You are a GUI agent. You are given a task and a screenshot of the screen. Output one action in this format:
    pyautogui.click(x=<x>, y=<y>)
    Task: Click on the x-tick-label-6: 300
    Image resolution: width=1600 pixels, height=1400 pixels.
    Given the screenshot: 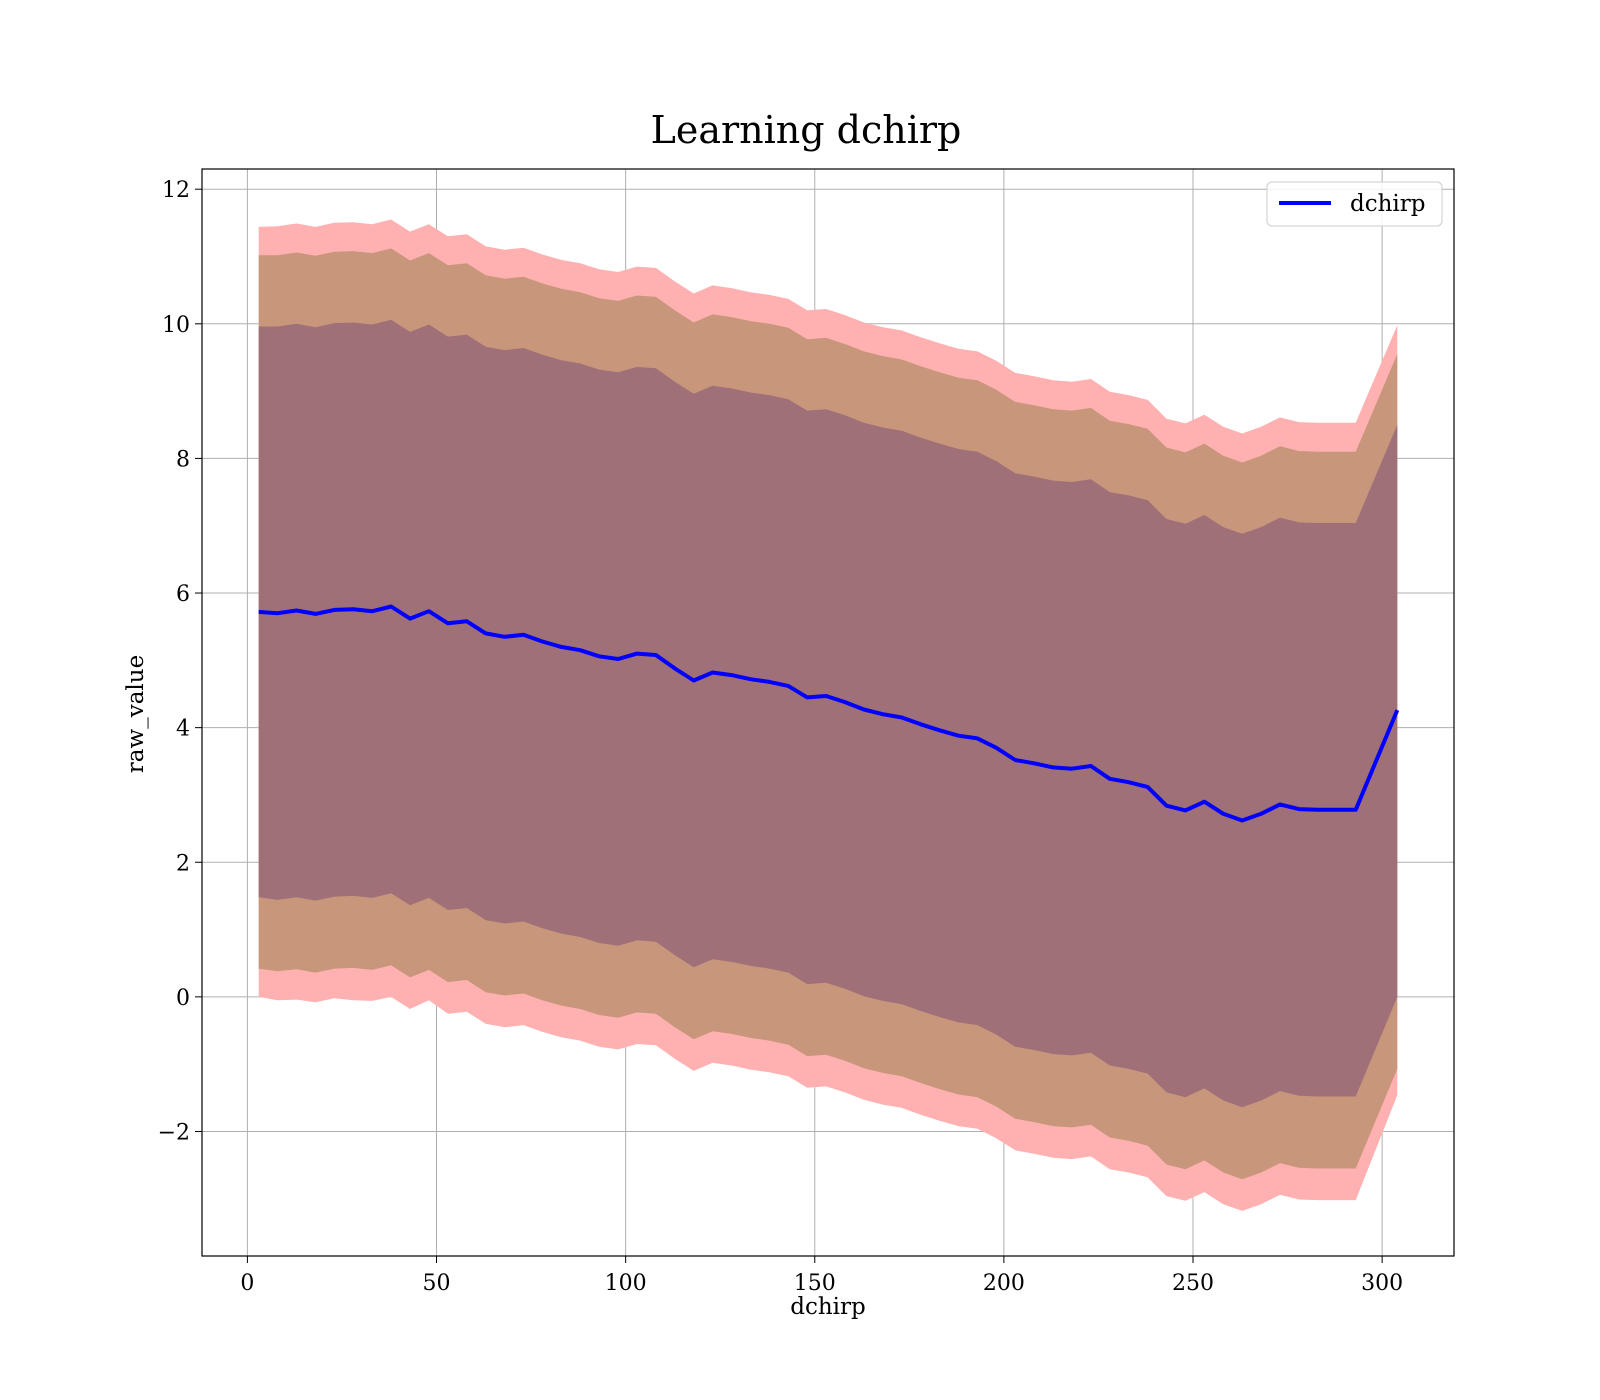 What is the action you would take?
    pyautogui.click(x=1382, y=1283)
    